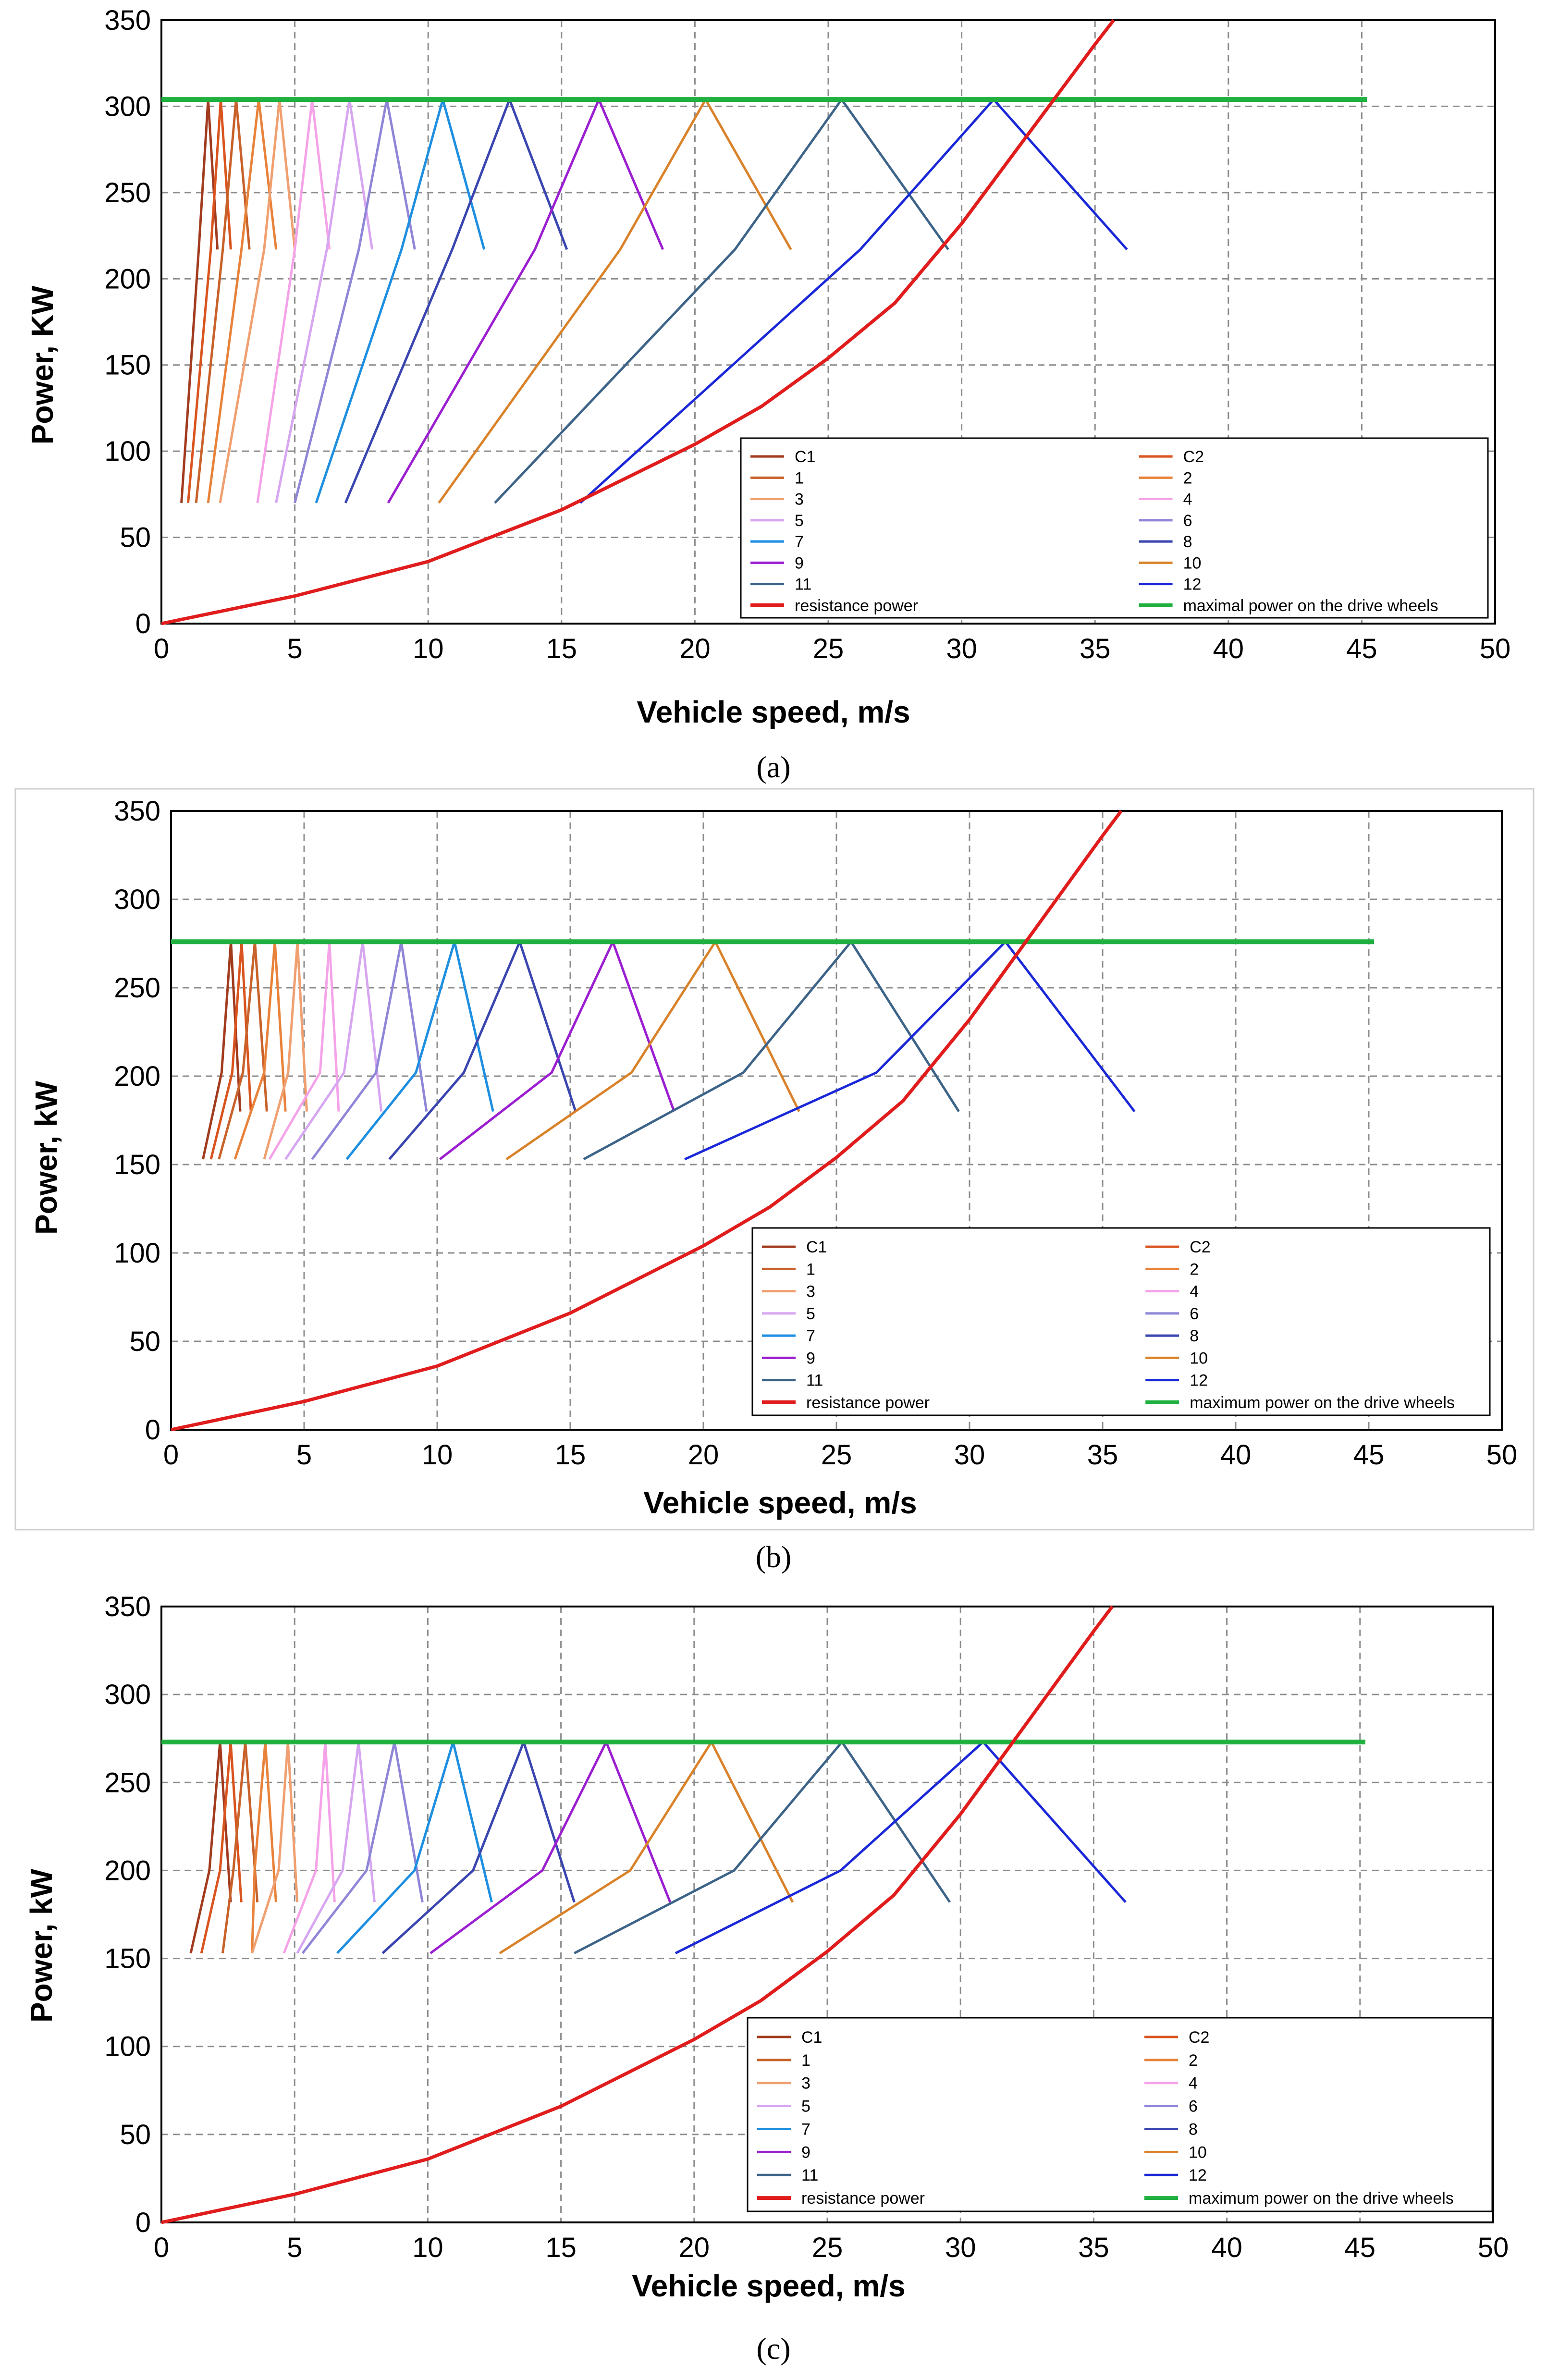 The image size is (1547, 2380). Describe the element at coordinates (969, 1455) in the screenshot. I see `x-tick-label: 30` at that location.